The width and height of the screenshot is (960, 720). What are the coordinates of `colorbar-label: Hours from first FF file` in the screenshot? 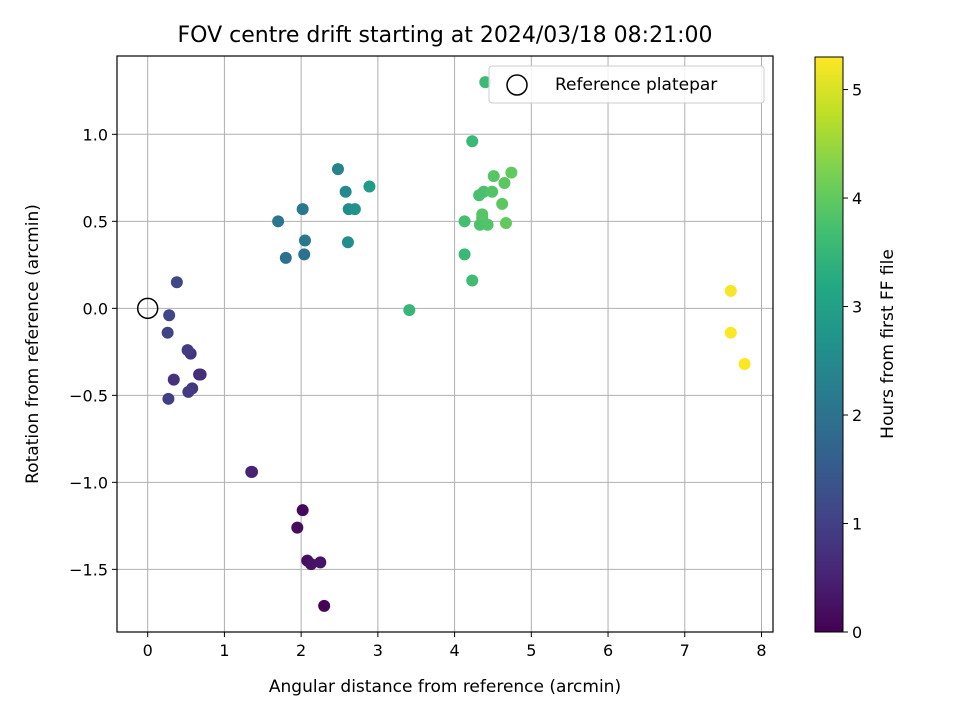 It's located at (888, 344).